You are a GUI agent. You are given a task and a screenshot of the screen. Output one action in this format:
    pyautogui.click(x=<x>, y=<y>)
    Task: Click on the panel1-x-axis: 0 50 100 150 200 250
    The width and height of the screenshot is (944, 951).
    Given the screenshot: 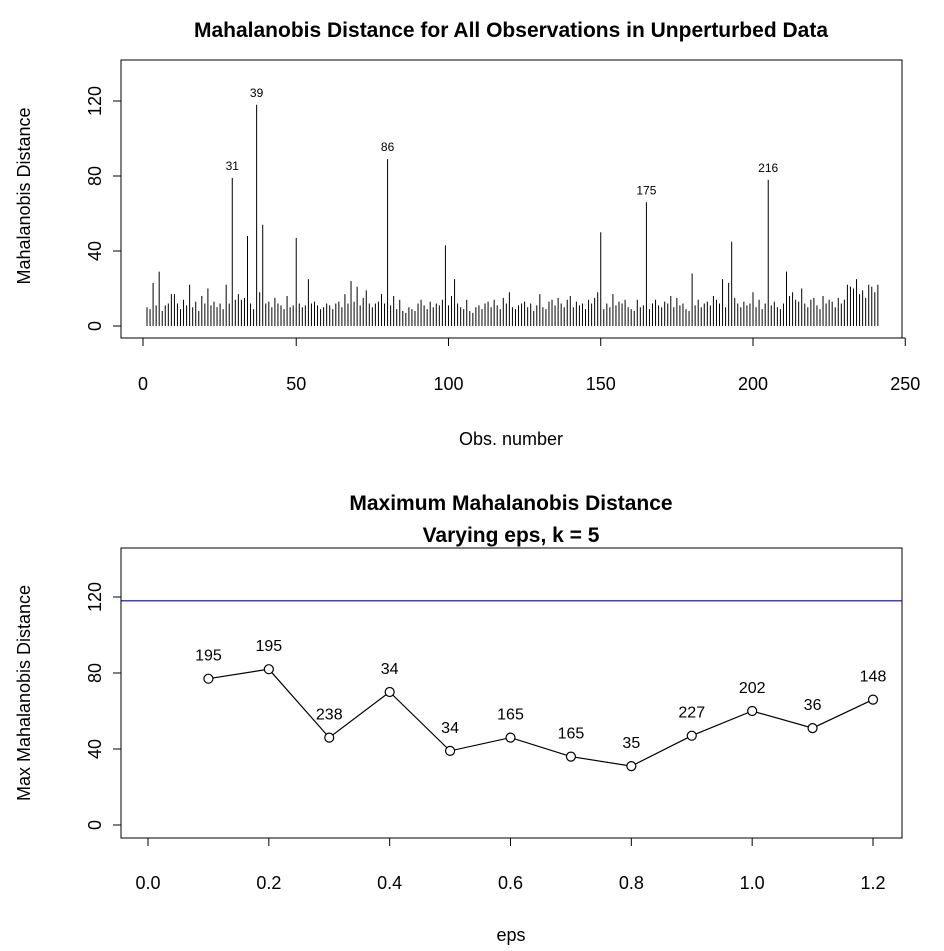 What is the action you would take?
    pyautogui.click(x=529, y=365)
    